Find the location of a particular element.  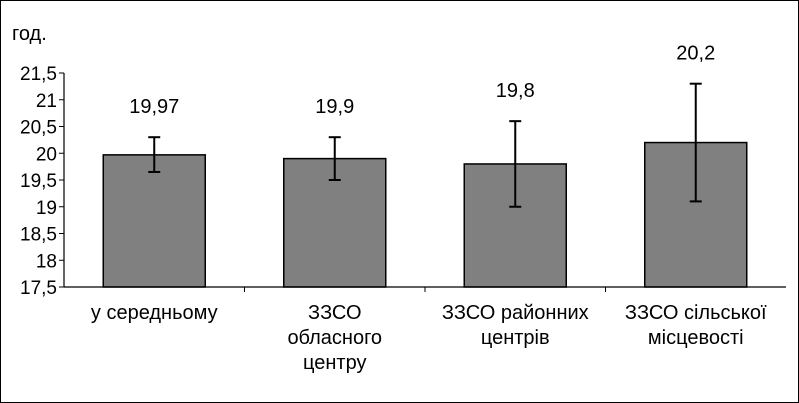

y-tick-label: 21 is located at coordinates (46, 101).